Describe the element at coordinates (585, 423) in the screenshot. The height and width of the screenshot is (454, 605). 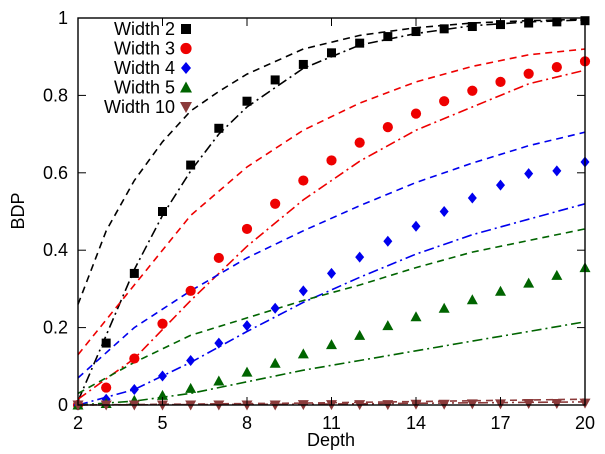
I see `x-tick-label: 20` at that location.